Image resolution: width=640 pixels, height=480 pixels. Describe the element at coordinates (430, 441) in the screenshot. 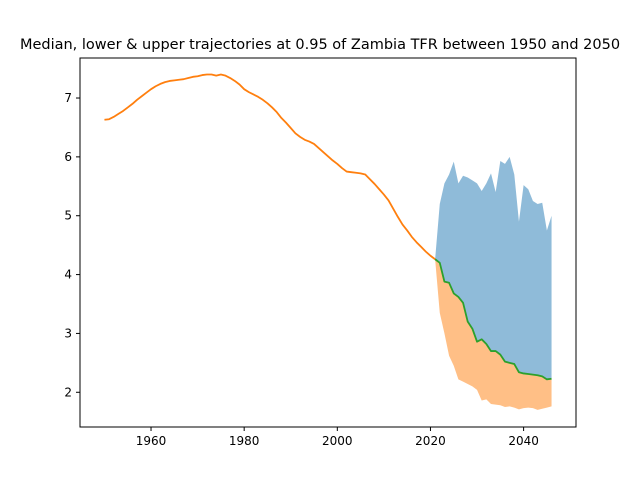

I see `x-tick-label: 2020` at that location.